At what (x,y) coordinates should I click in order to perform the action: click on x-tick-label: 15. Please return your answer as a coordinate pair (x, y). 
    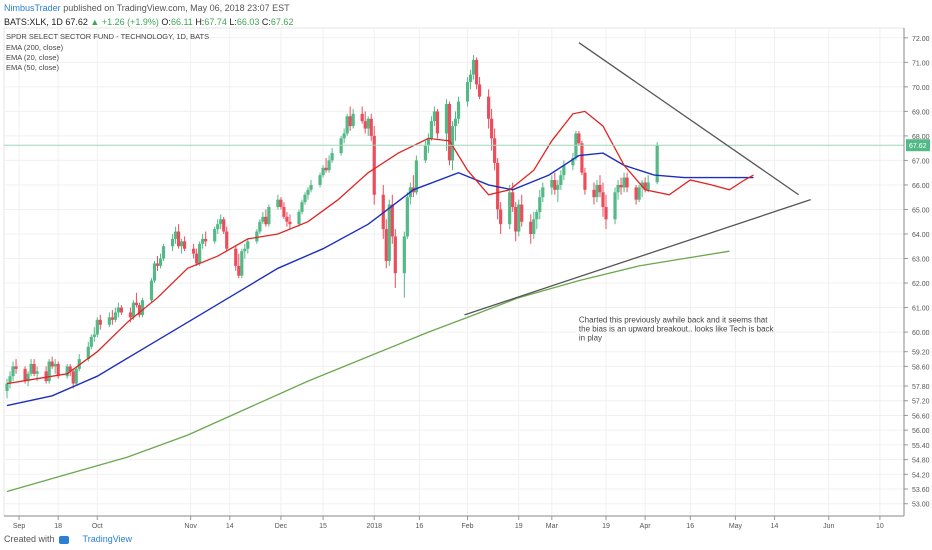
    Looking at the image, I should click on (323, 526).